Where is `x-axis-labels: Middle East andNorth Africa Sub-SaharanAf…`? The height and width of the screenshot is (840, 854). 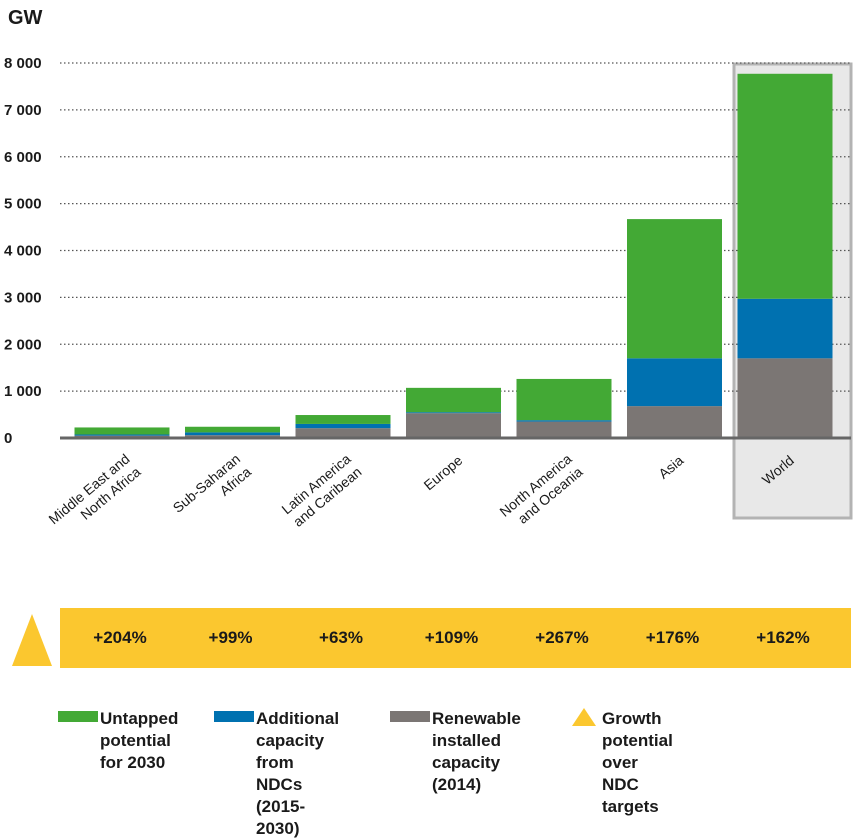
x-axis-labels: Middle East andNorth Africa Sub-SaharanAf… is located at coordinates (420, 495).